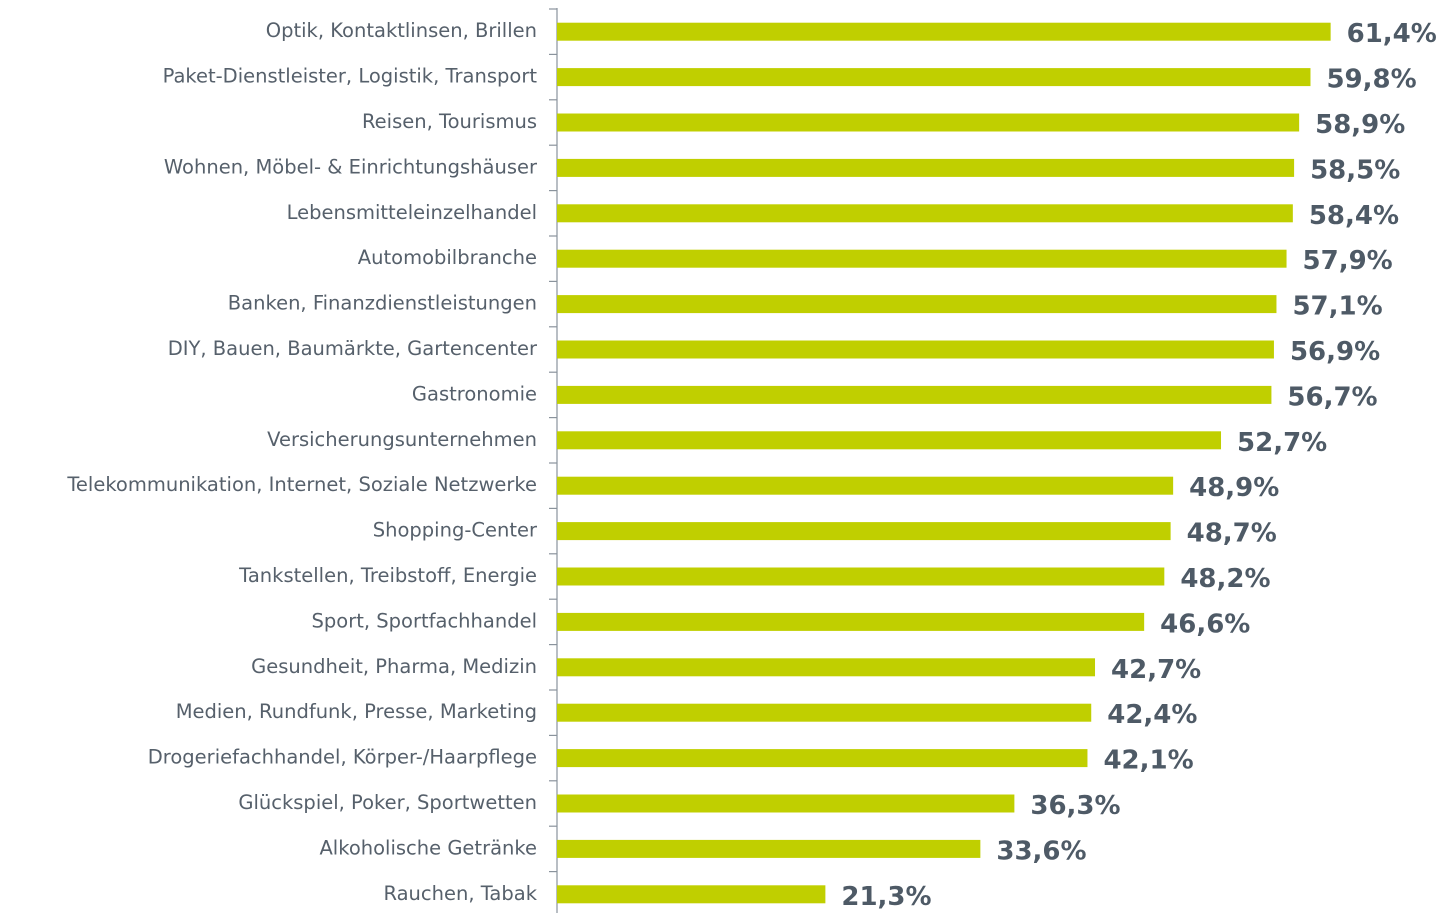 Image resolution: width=1452 pixels, height=913 pixels. Describe the element at coordinates (351, 166) in the screenshot. I see `category-label: Wohnen, Möbel- & Einrichtungshäuser` at that location.